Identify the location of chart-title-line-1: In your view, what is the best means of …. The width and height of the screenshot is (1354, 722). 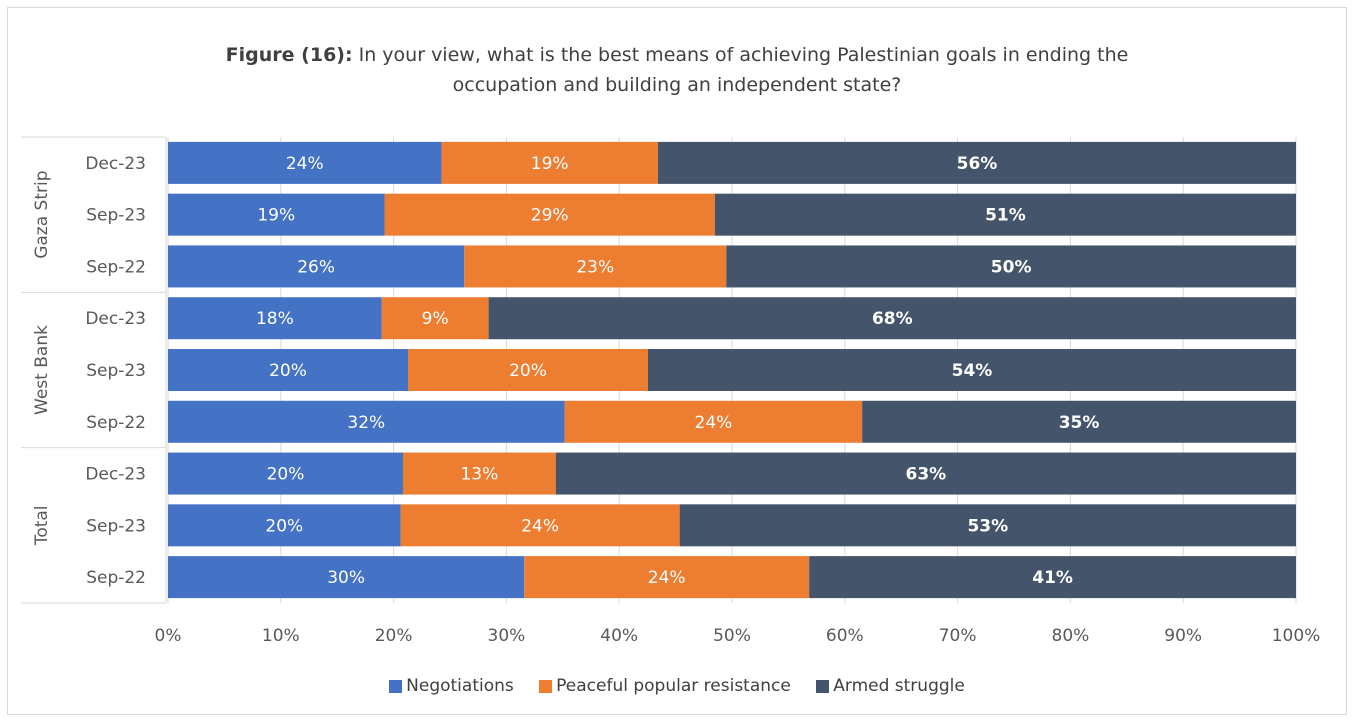
(740, 55).